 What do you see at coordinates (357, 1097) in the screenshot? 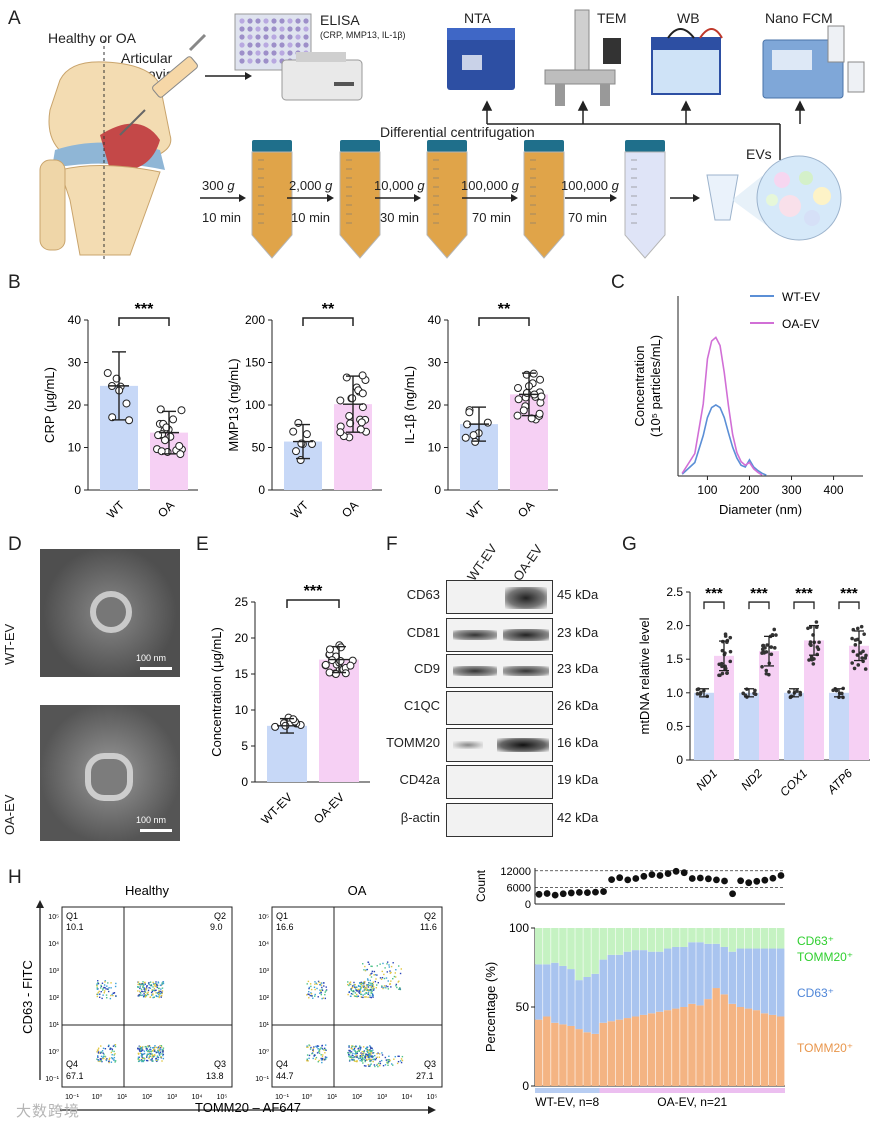
I see `x-decade-label: 10²` at bounding box center [357, 1097].